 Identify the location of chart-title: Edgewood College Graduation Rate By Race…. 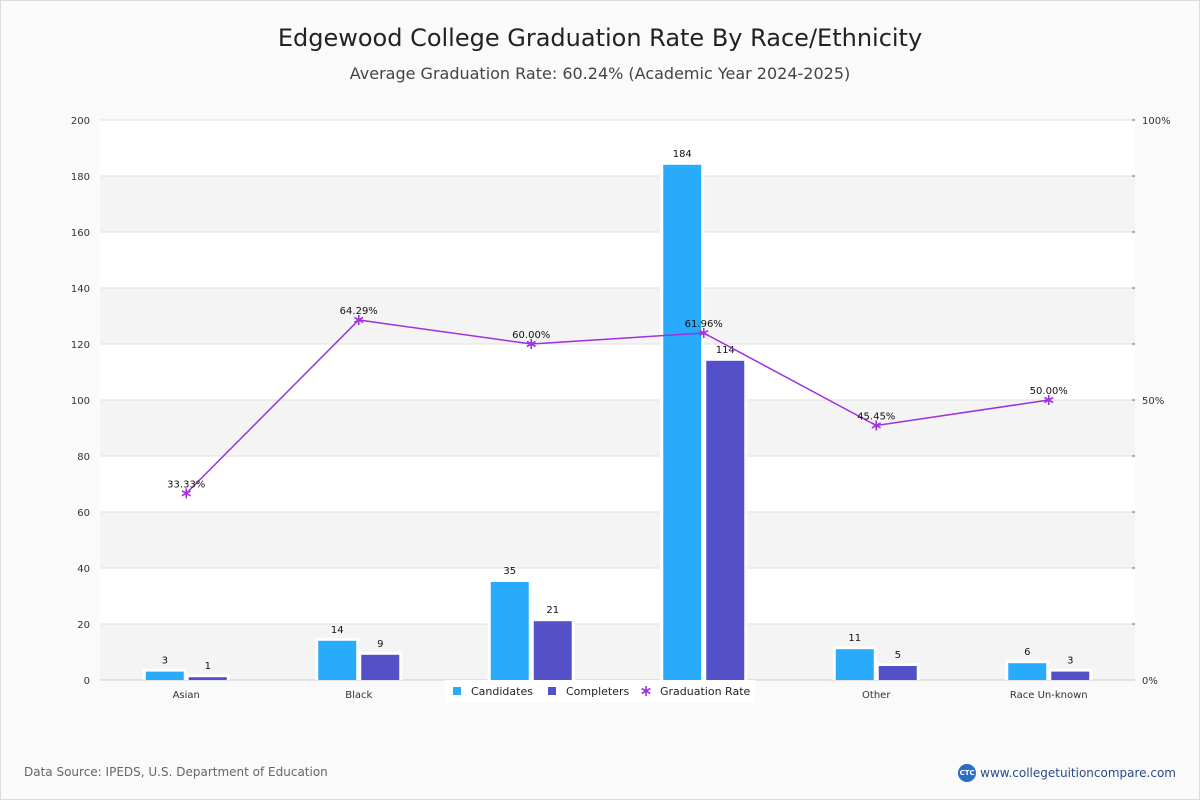
(600, 38).